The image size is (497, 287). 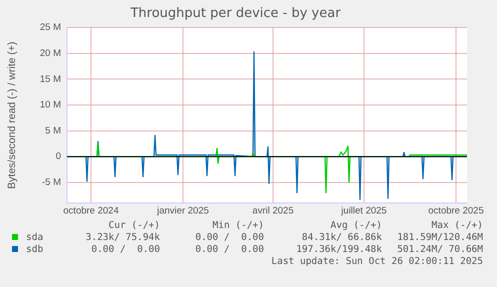 What do you see at coordinates (91, 210) in the screenshot?
I see `x-tick-label: octobre 2024` at bounding box center [91, 210].